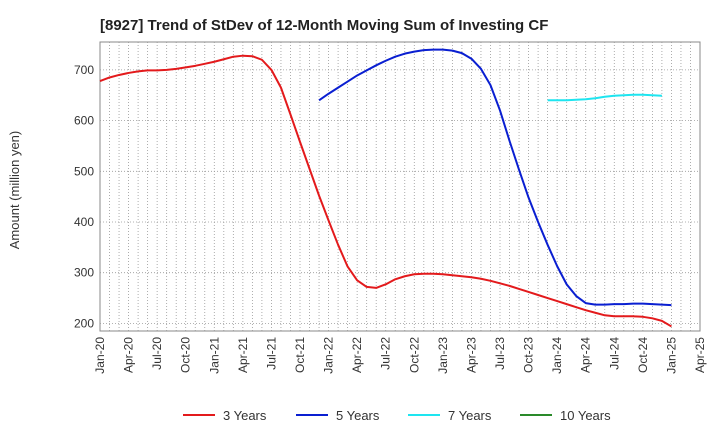  Describe the element at coordinates (243, 355) in the screenshot. I see `x-tick-label: Apr-21` at that location.